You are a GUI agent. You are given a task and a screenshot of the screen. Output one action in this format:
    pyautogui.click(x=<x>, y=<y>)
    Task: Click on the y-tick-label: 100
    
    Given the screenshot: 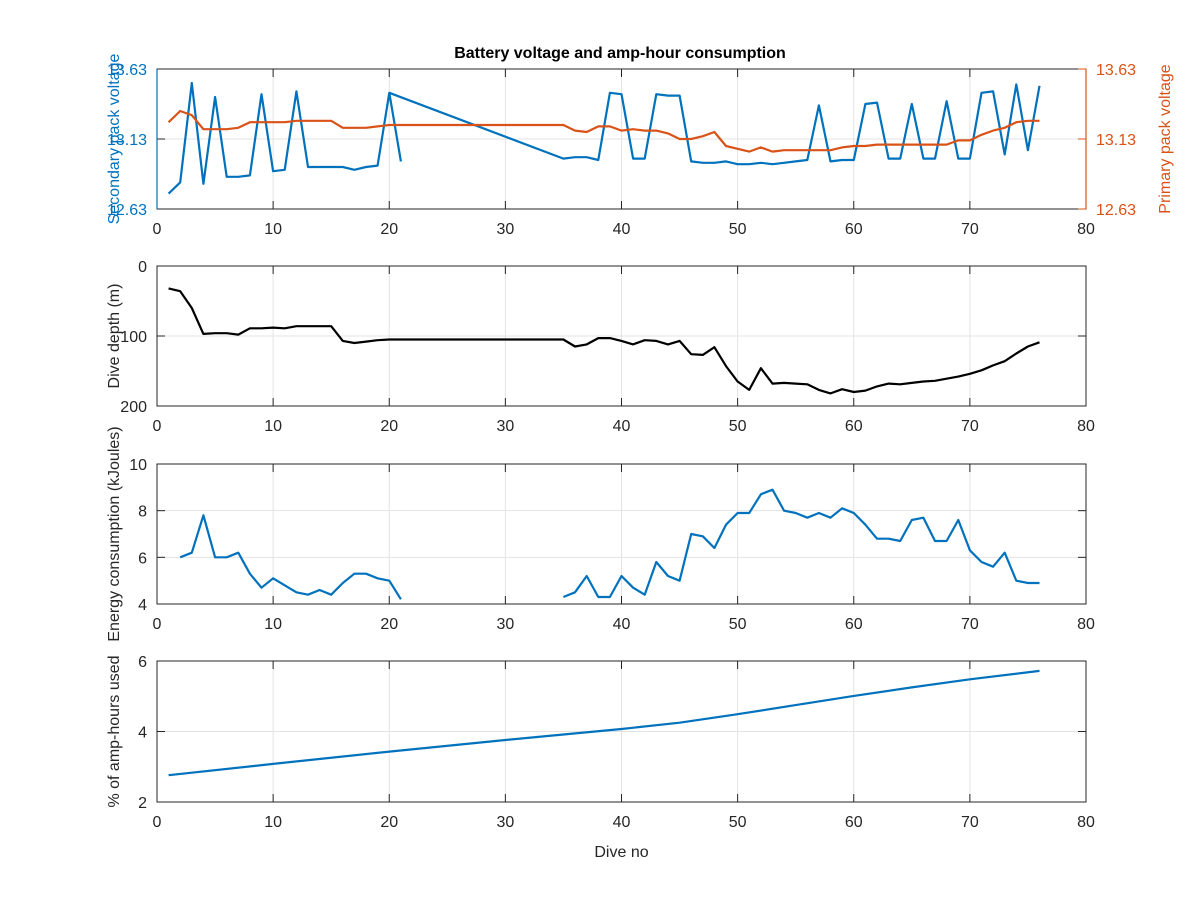 What is the action you would take?
    pyautogui.click(x=133, y=337)
    